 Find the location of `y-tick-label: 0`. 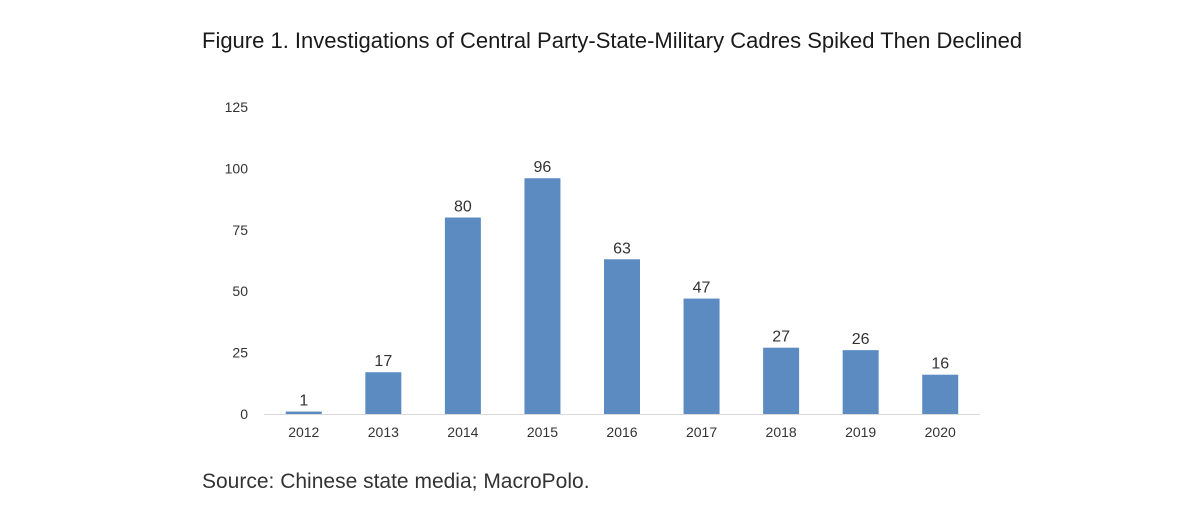

y-tick-label: 0 is located at coordinates (244, 414).